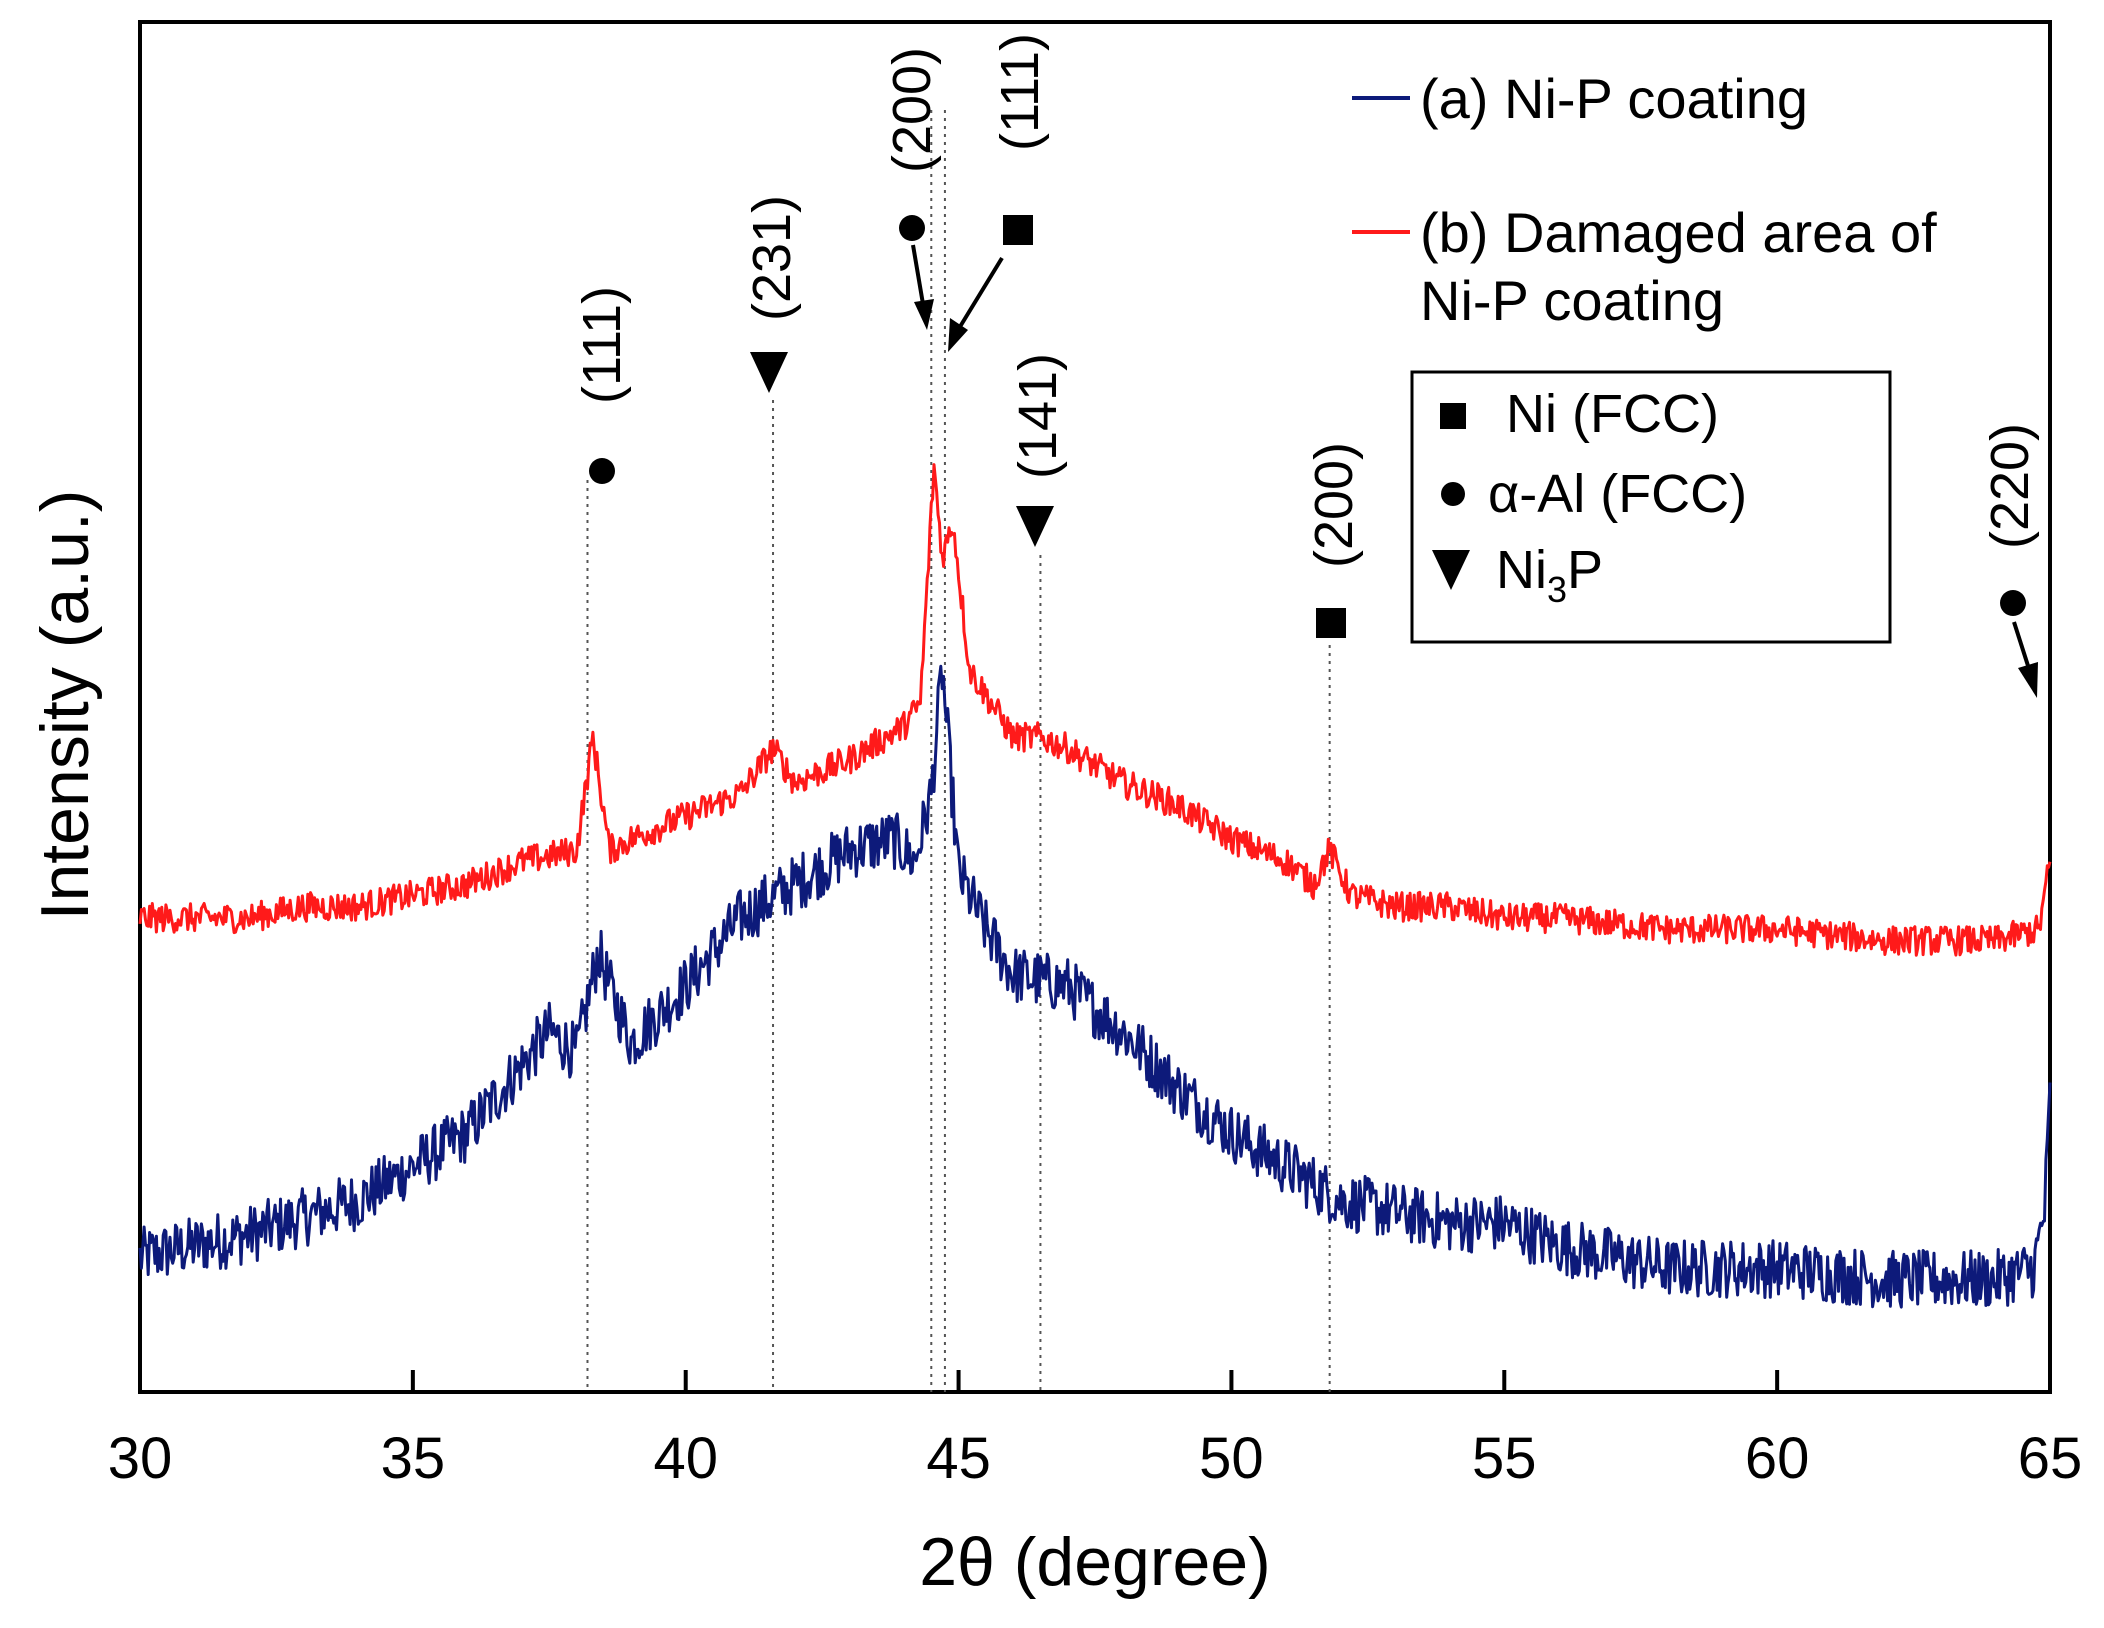 This screenshot has width=2104, height=1628. I want to click on peak-label-ni3p-231: (231), so click(772, 258).